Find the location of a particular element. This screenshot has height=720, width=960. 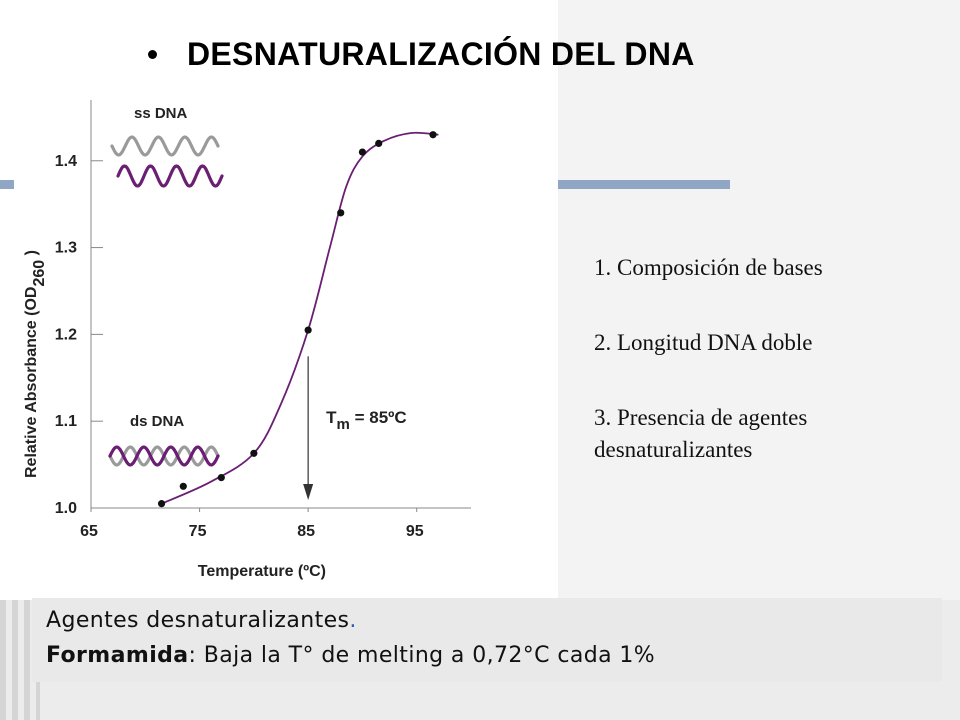

tm-label: Tm = 85ºC is located at coordinates (366, 420).